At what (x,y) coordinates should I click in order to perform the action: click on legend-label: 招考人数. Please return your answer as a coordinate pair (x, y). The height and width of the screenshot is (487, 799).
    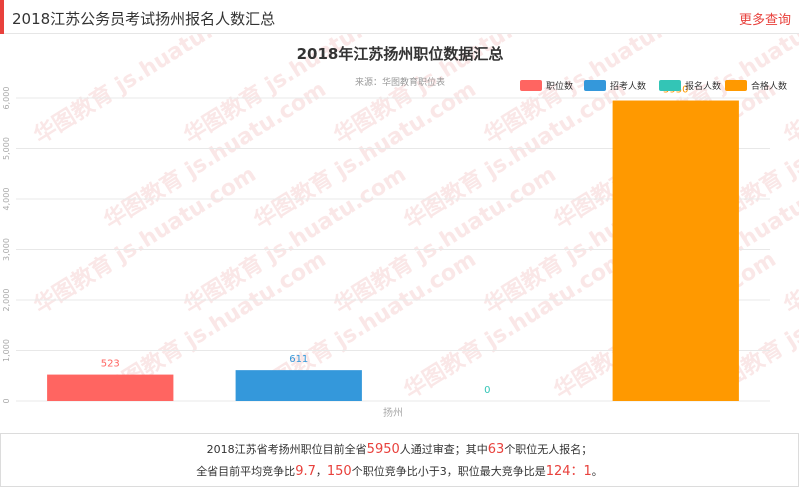
    Looking at the image, I should click on (628, 86).